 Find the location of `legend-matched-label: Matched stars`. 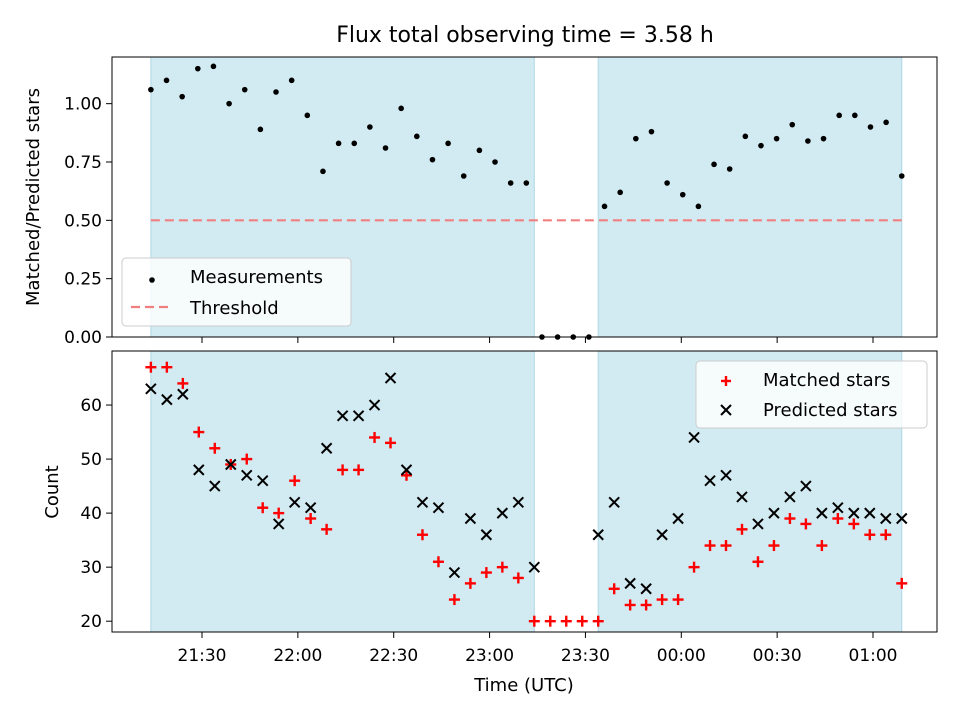

legend-matched-label: Matched stars is located at coordinates (826, 380).